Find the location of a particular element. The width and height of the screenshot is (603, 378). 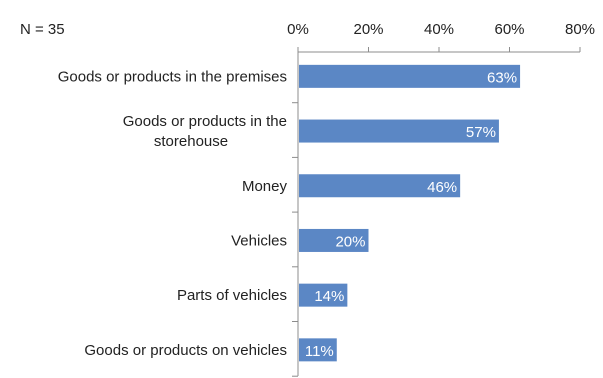

category-label: Goods or products in the premises is located at coordinates (172, 76).